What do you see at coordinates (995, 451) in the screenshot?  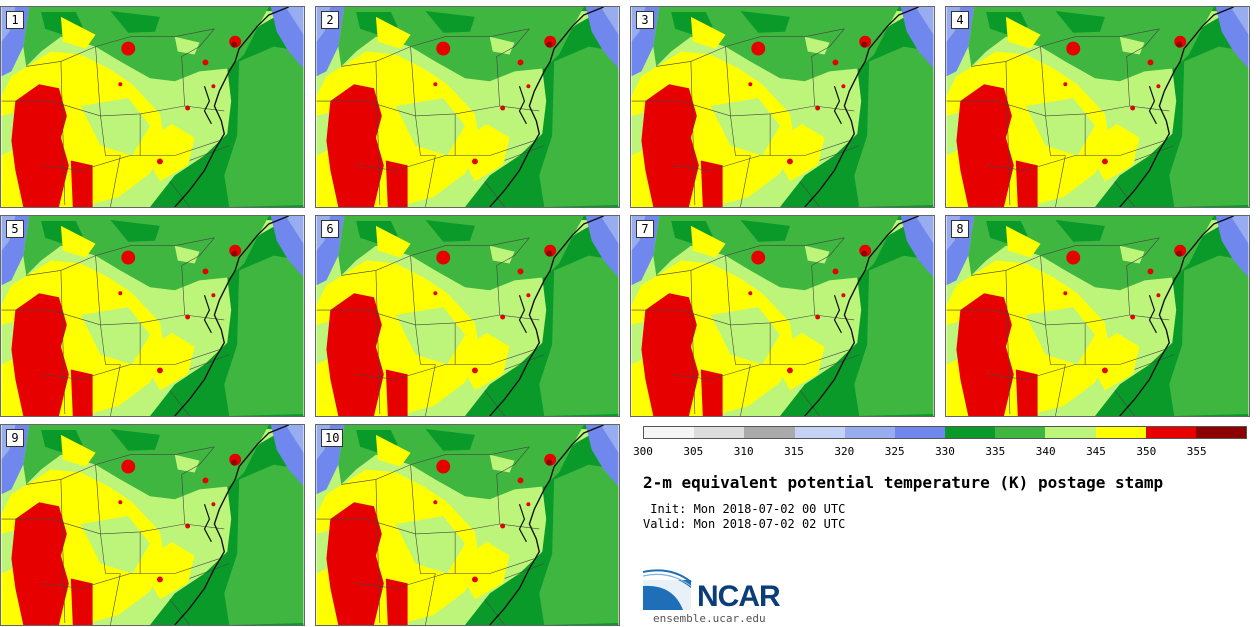 I see `colorbar-tick-label: 335` at bounding box center [995, 451].